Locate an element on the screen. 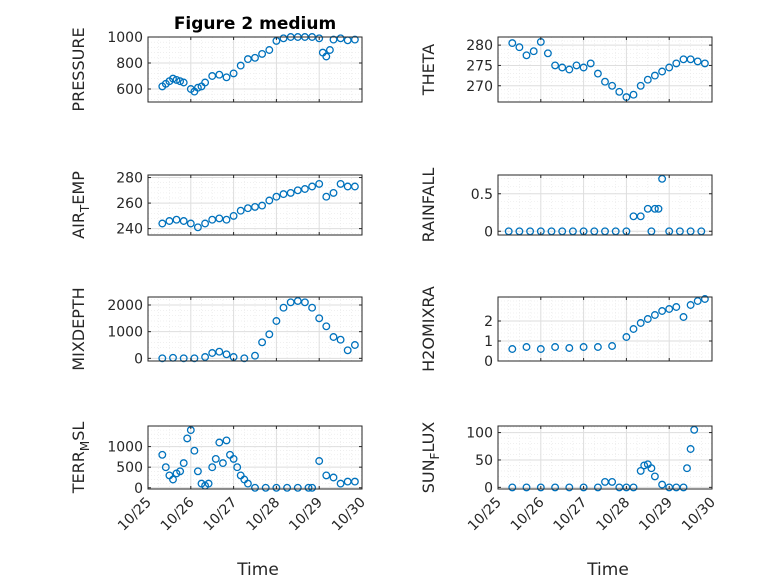  y-axis-label: AIRTEMP is located at coordinates (80, 205).